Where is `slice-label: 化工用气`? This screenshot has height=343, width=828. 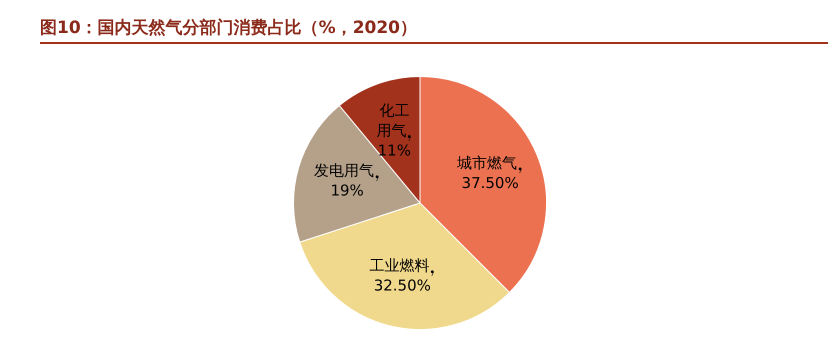 slice-label: 化工用气 is located at coordinates (393, 120).